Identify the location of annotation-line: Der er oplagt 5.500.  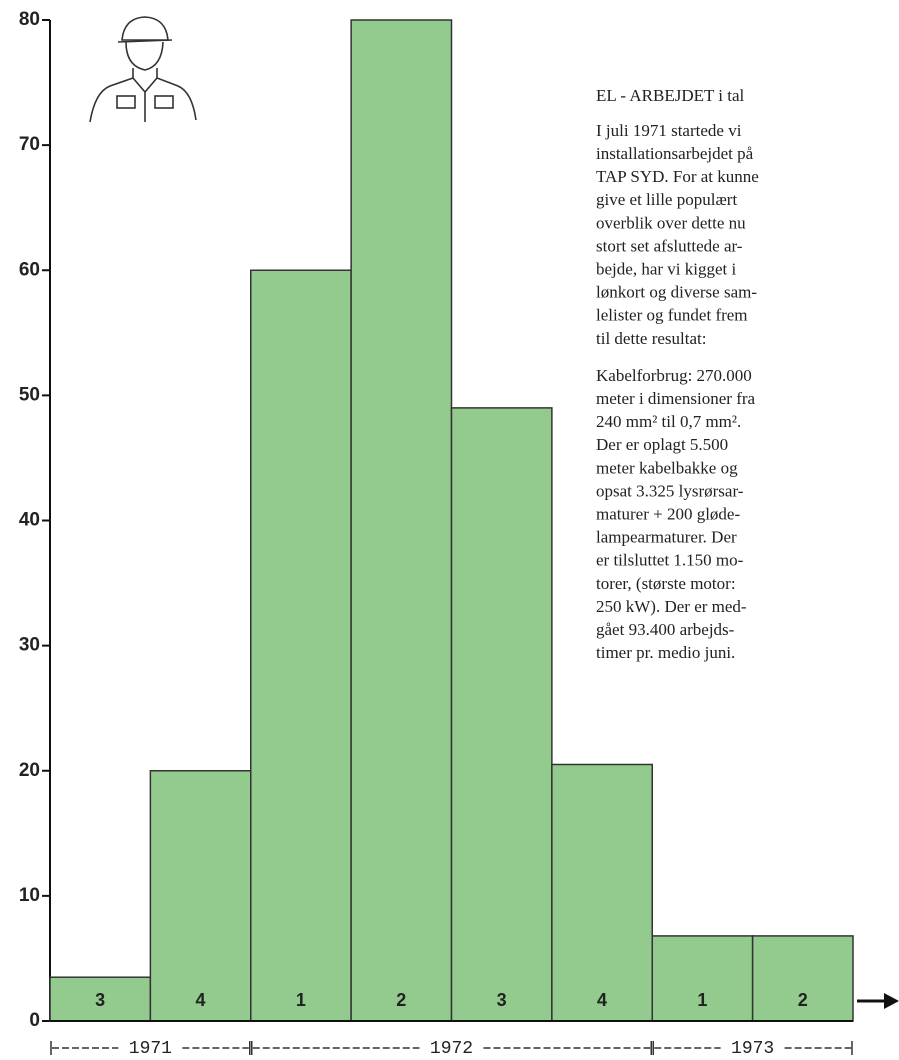
(662, 444).